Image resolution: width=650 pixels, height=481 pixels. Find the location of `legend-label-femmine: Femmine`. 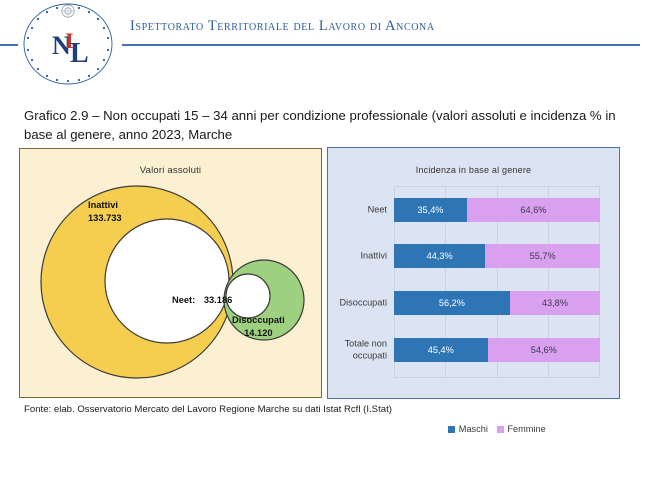

legend-label-femmine: Femmine is located at coordinates (526, 429).